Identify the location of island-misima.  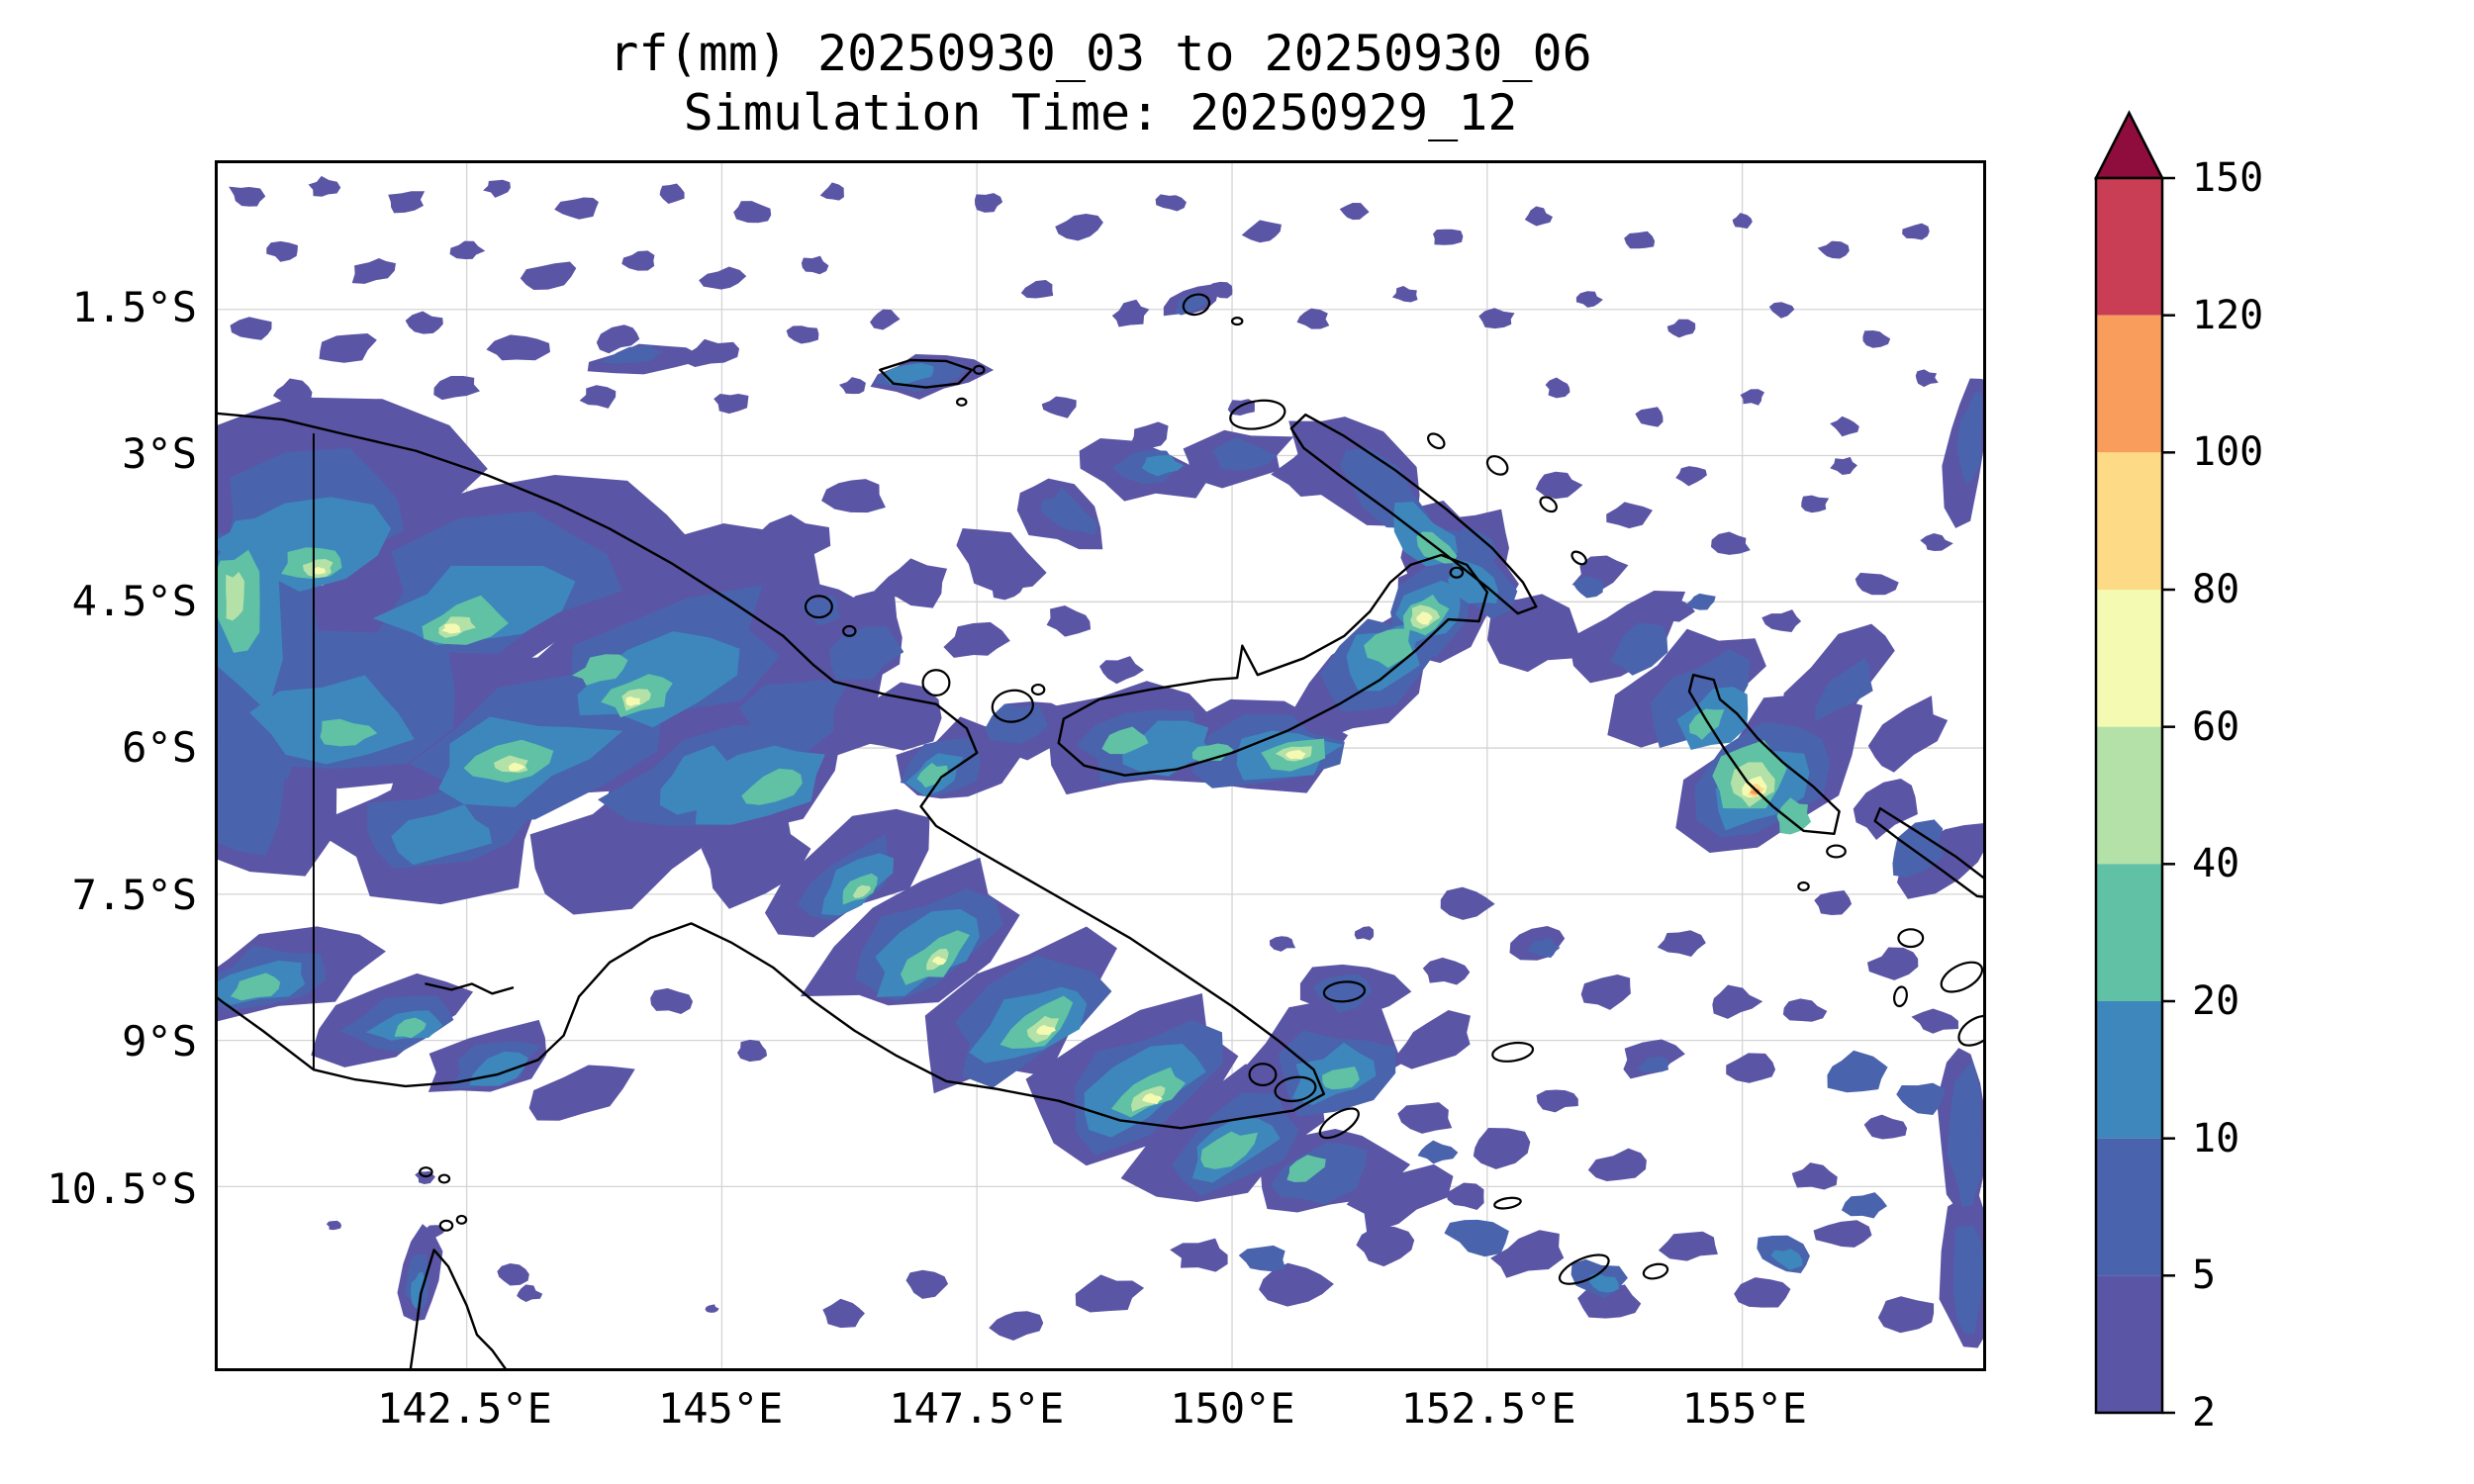
(1507, 1203).